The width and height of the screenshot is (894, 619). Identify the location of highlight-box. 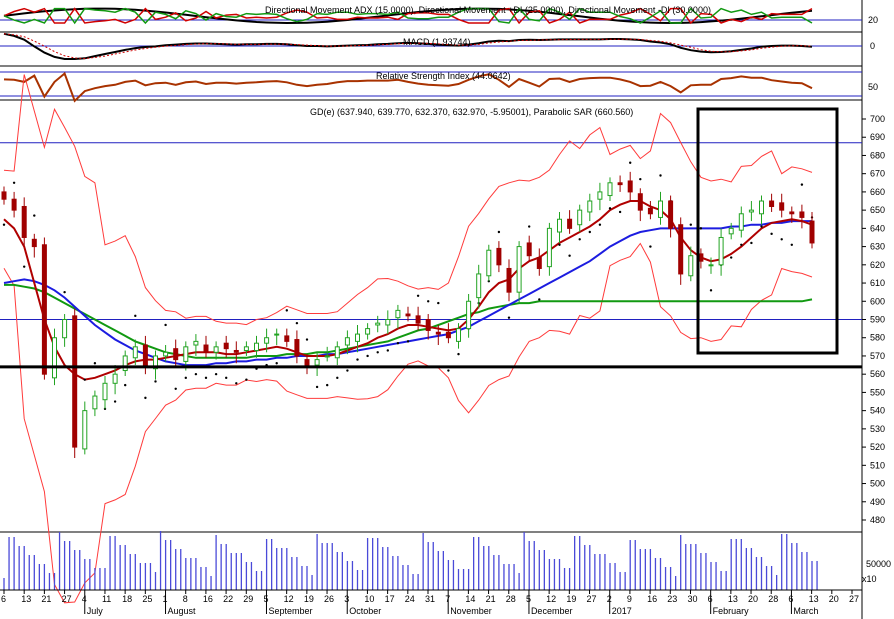
(767, 231).